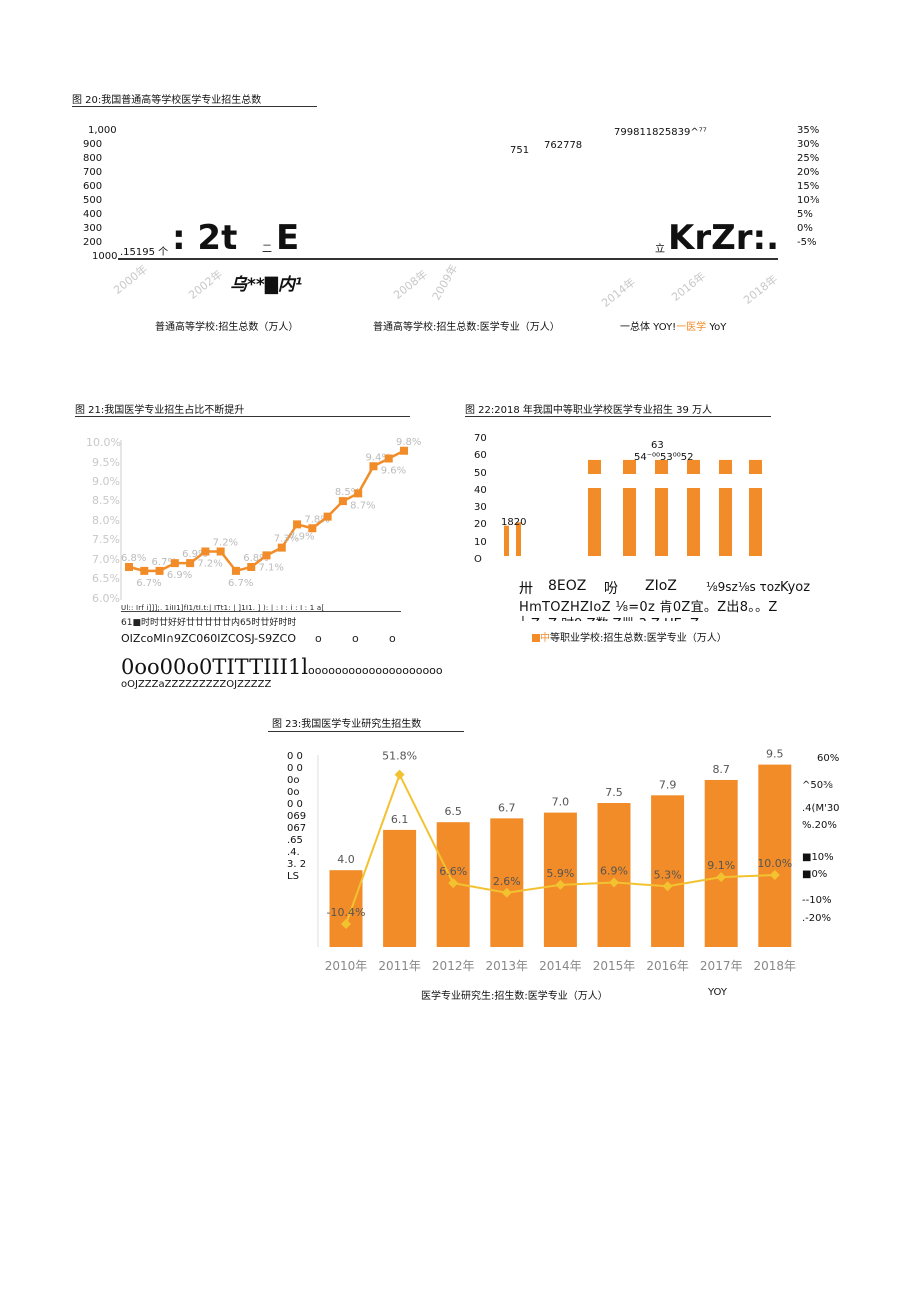 This screenshot has height=1301, width=920. What do you see at coordinates (179, 575) in the screenshot?
I see `fig21-point-label: 6.9%` at bounding box center [179, 575].